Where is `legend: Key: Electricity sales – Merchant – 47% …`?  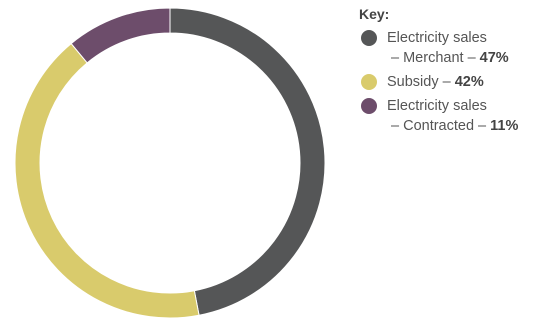
legend: Key: Electricity sales – Merchant – 47% … is located at coordinates (450, 73).